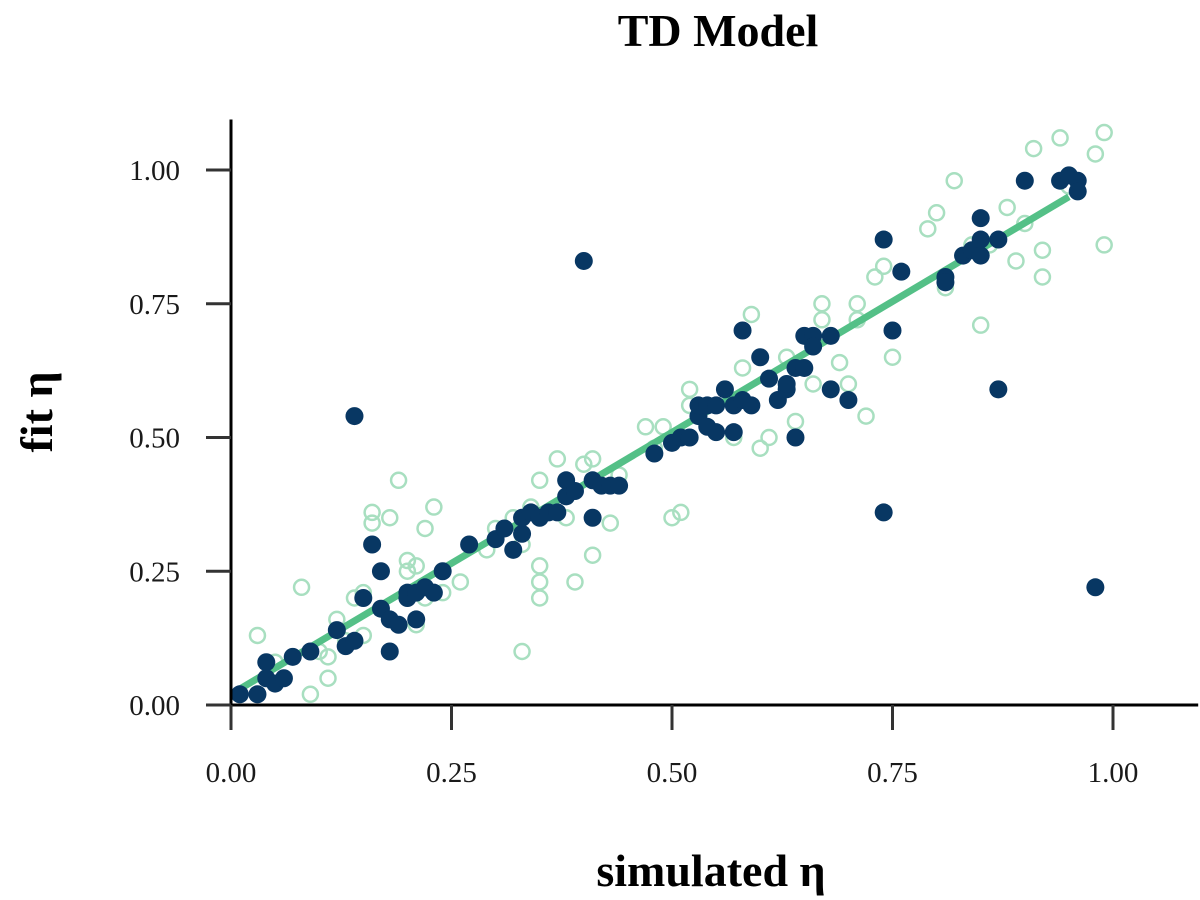 Image resolution: width=1200 pixels, height=900 pixels. Describe the element at coordinates (672, 747) in the screenshot. I see `x-axis-ticks: 0.00 0.25 0.50 0.75 1.00` at that location.